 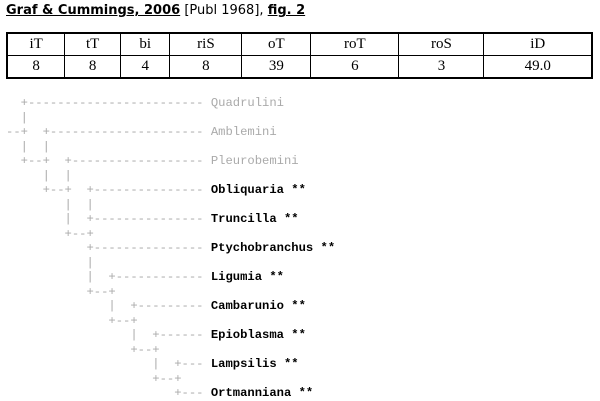 I want to click on header-cell: iD, so click(x=538, y=44).